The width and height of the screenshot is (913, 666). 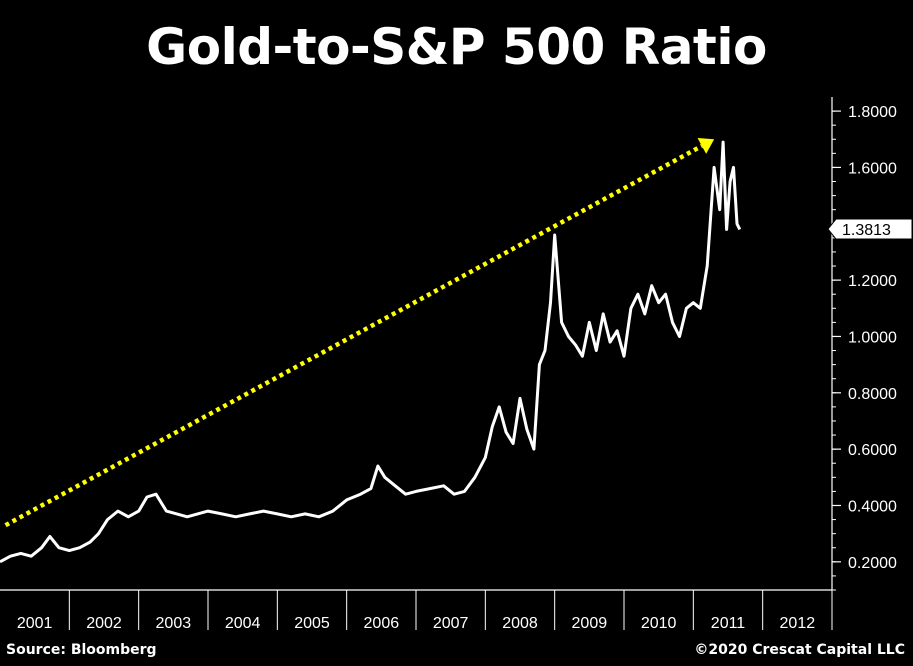 I want to click on x-tick-label: 2010, so click(x=659, y=623).